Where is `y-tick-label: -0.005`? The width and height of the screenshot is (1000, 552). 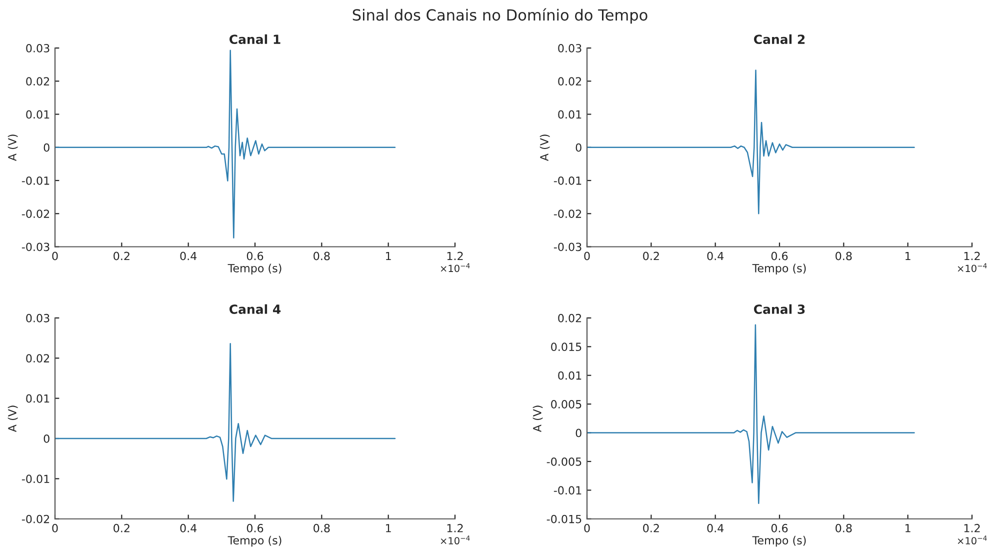
y-tick-label: -0.005 is located at coordinates (564, 461).